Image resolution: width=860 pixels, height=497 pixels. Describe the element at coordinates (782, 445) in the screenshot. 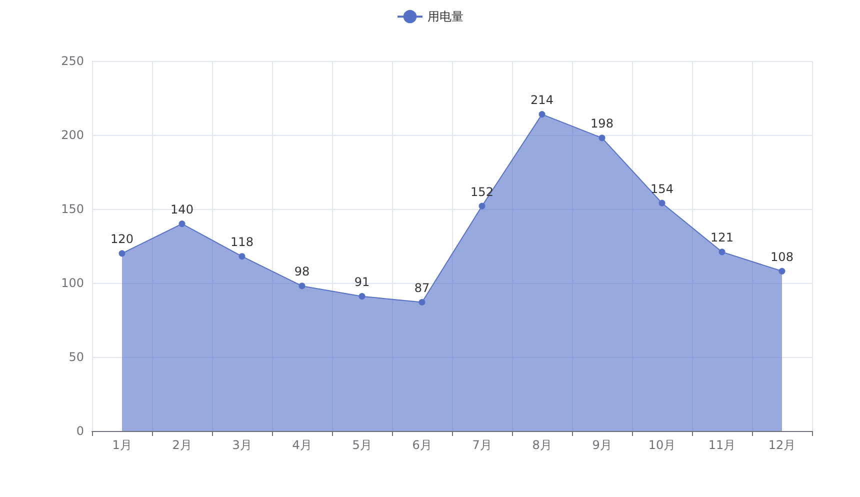

I see `x-tick-label: 12月` at that location.